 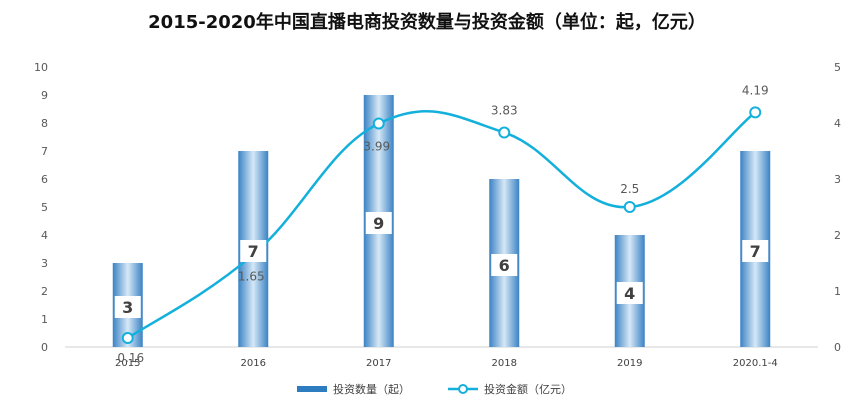 I want to click on y-left-tick-label: 3, so click(x=44, y=263).